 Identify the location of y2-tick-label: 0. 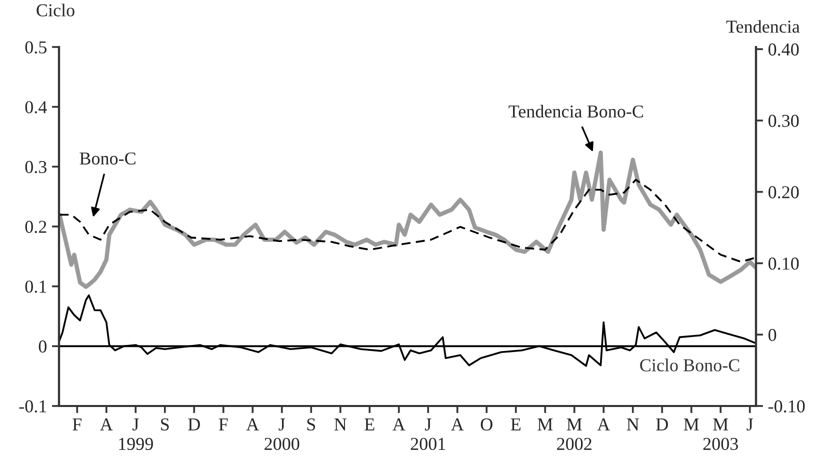
(772, 335).